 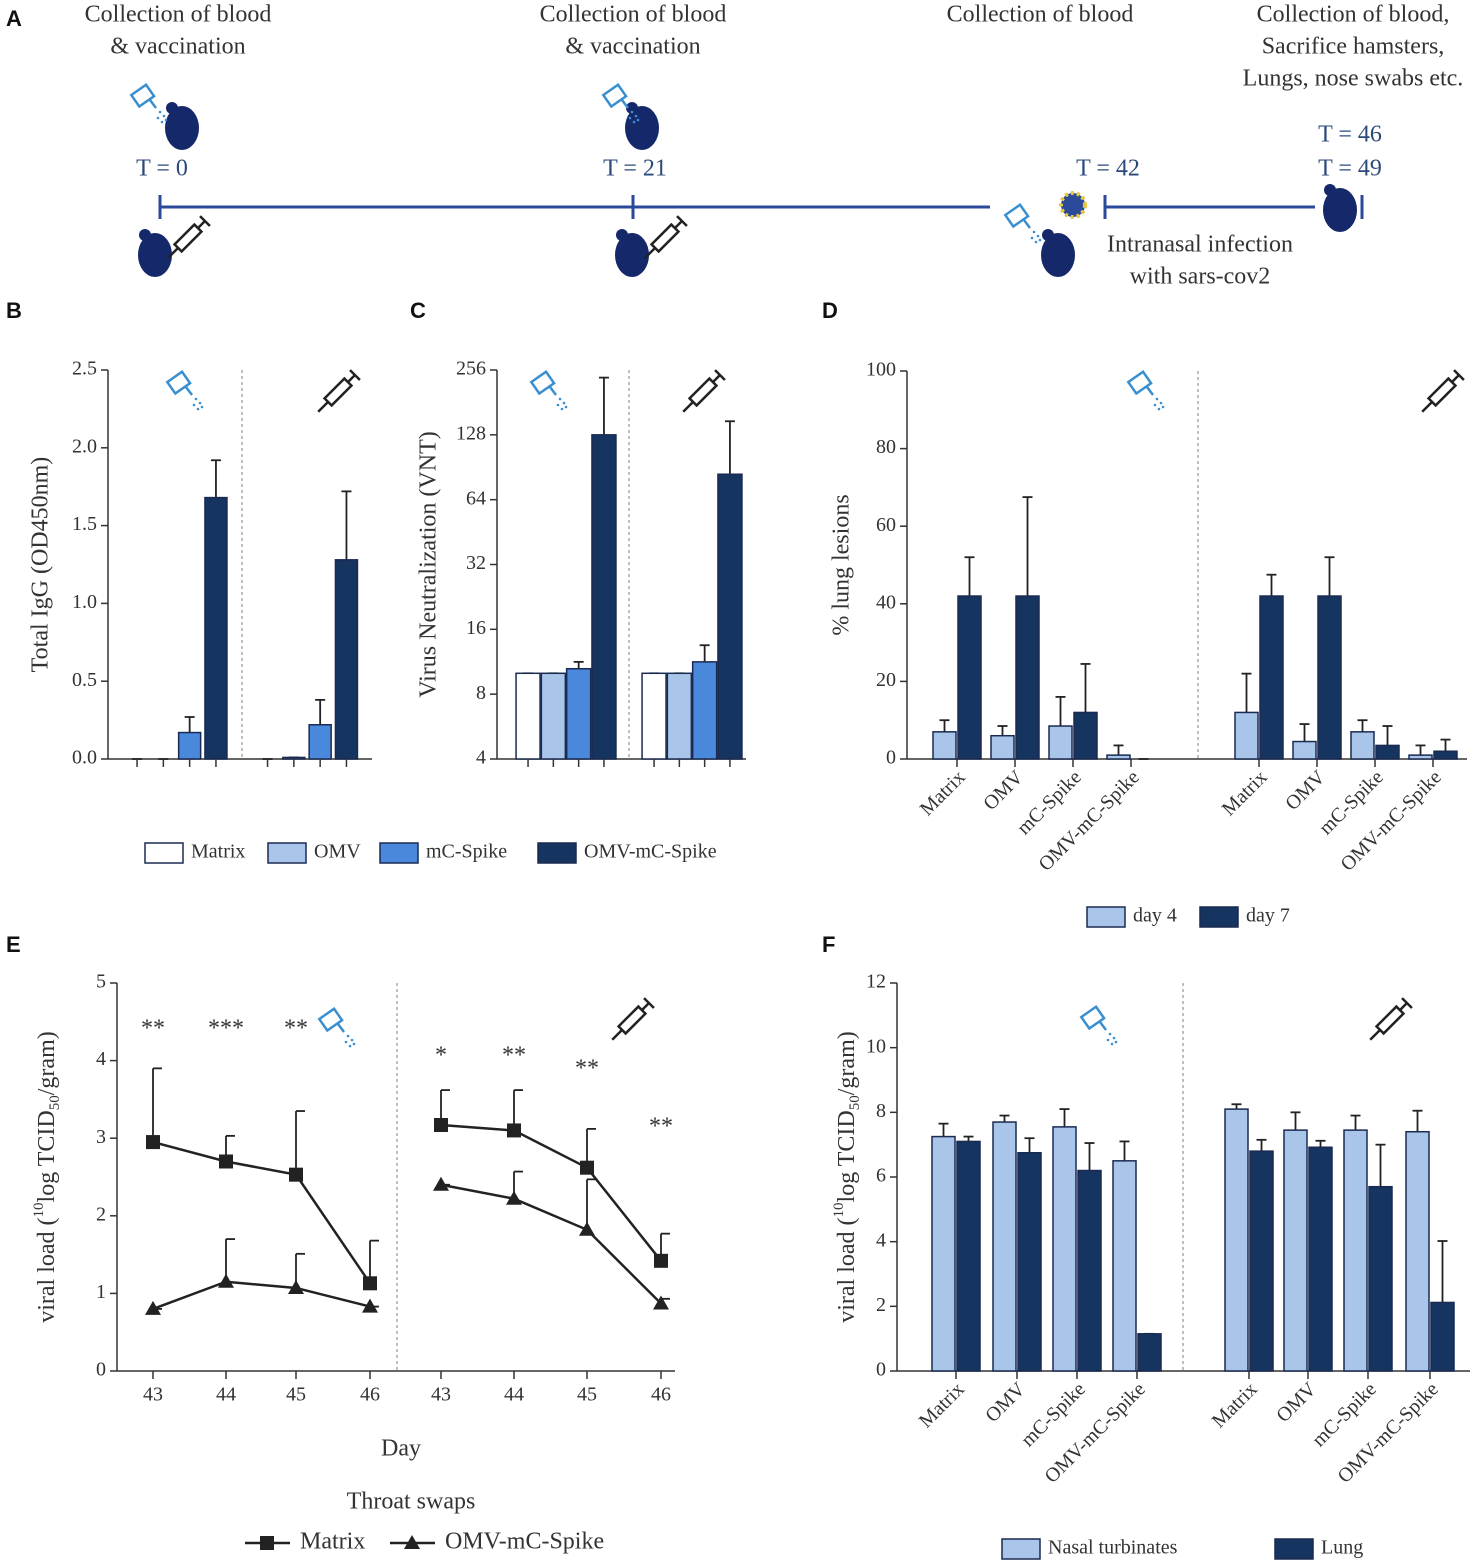 I want to click on legend-label: Lung, so click(x=1342, y=1548).